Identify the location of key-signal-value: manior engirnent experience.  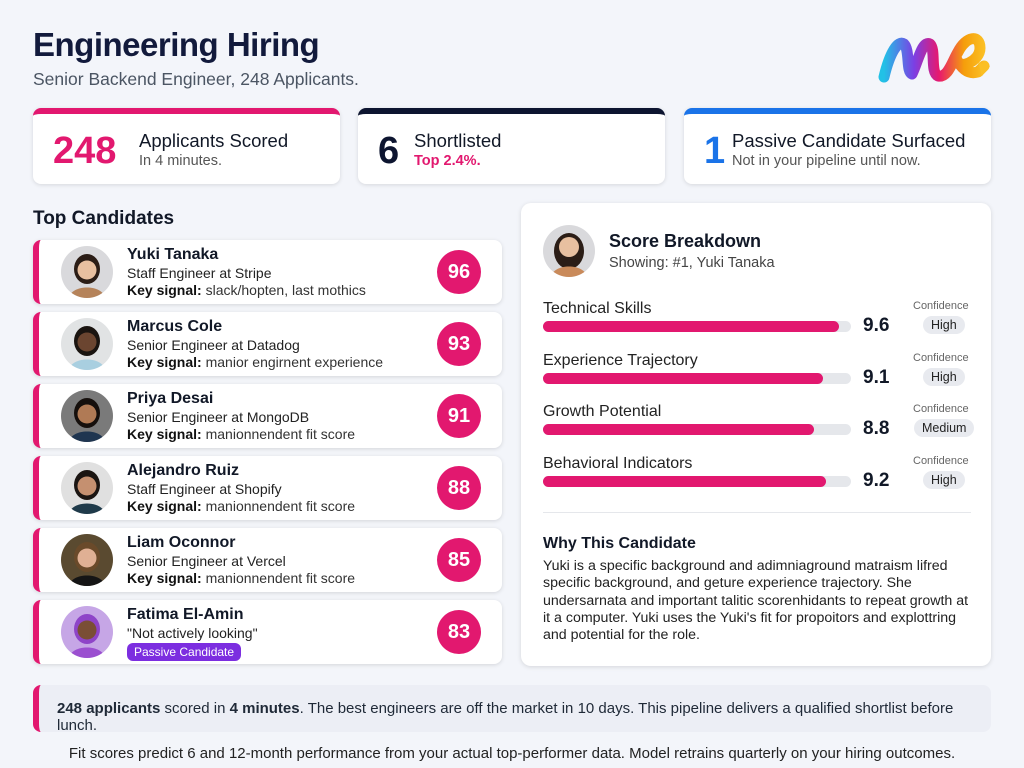
(294, 362).